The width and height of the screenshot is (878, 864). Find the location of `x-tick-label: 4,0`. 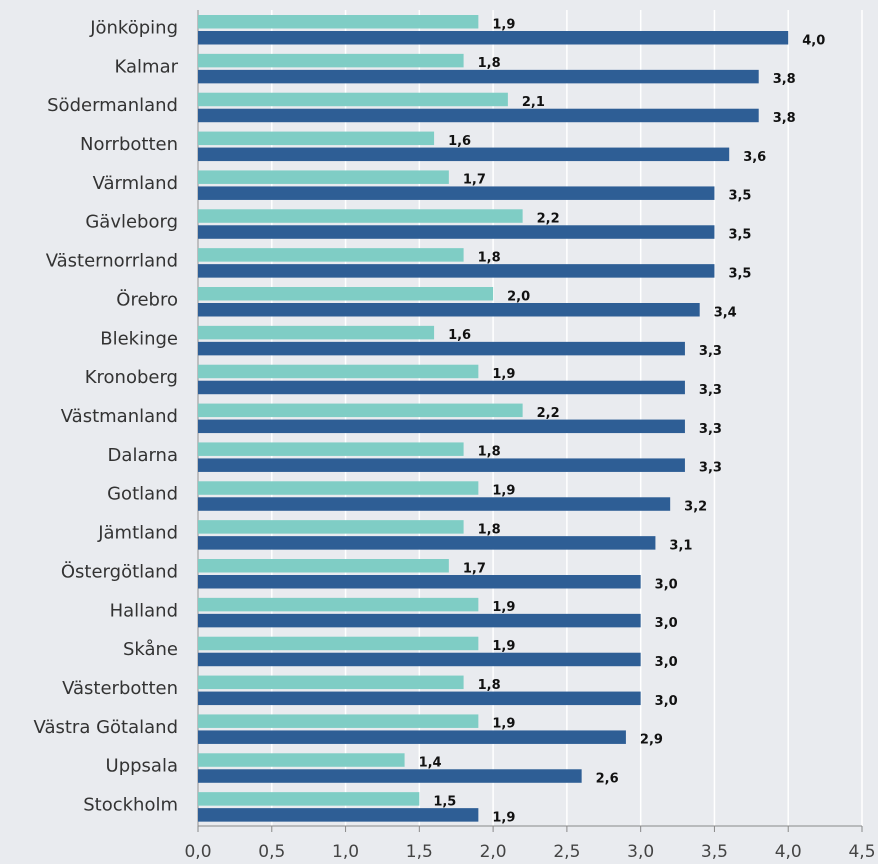

x-tick-label: 4,0 is located at coordinates (788, 852).